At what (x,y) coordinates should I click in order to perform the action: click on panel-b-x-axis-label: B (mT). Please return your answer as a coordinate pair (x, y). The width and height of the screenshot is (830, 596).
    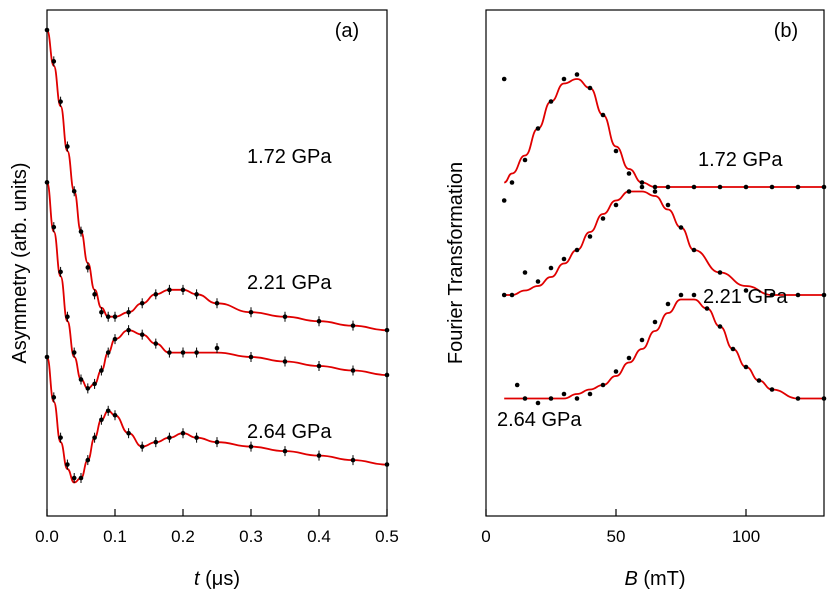
    Looking at the image, I should click on (654, 579).